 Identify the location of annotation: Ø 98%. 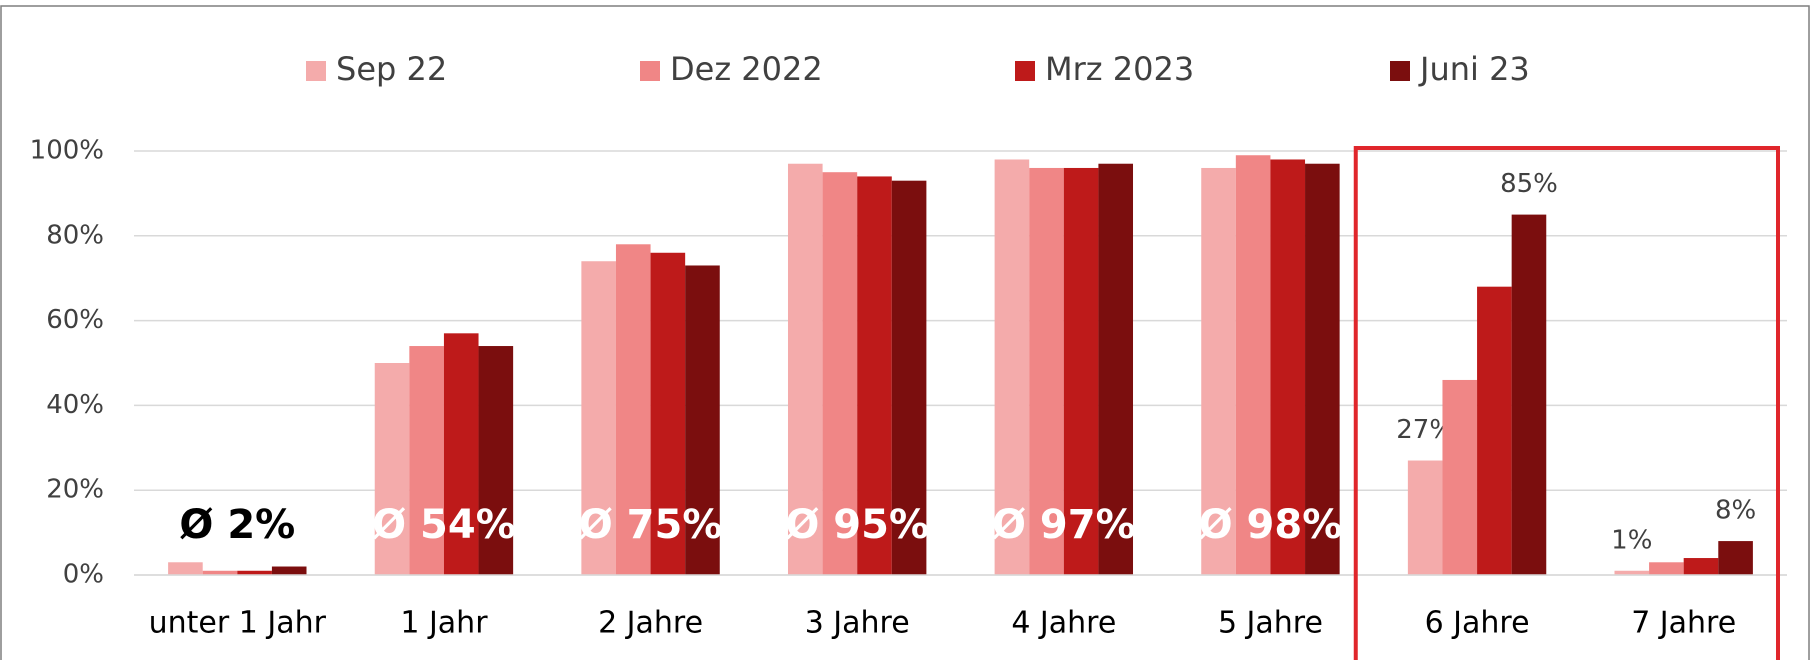
(1271, 525).